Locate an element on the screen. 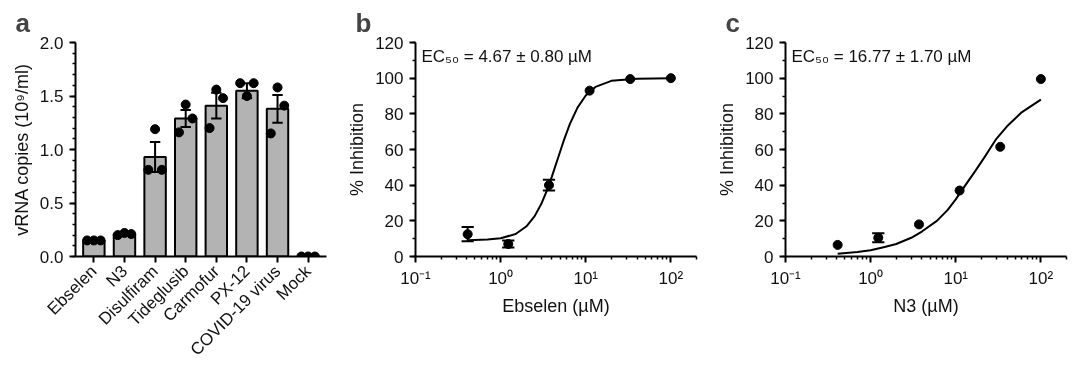  chart-title: c is located at coordinates (732, 22).